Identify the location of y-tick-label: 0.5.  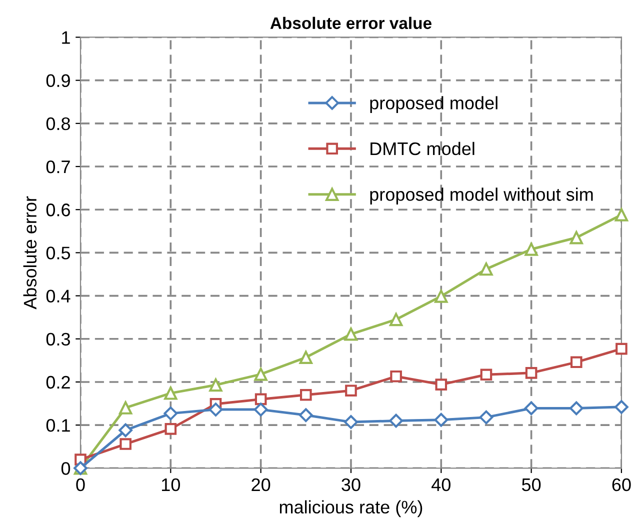
(58, 253).